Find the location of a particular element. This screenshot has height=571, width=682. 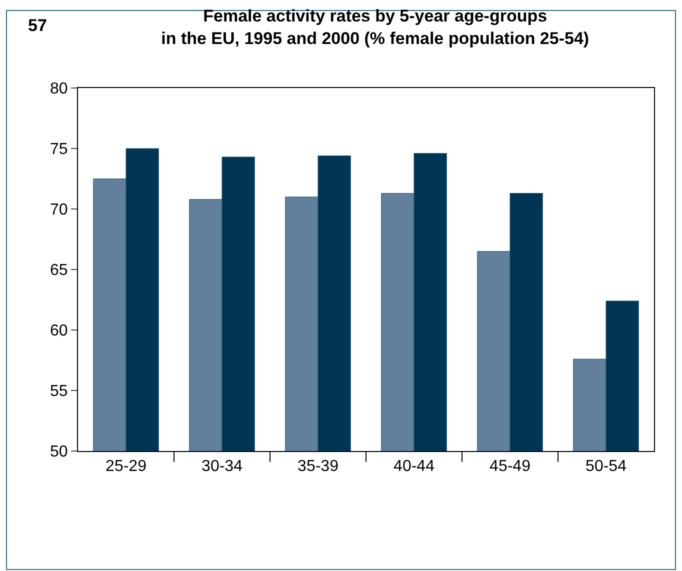

text: 57 is located at coordinates (37, 25).